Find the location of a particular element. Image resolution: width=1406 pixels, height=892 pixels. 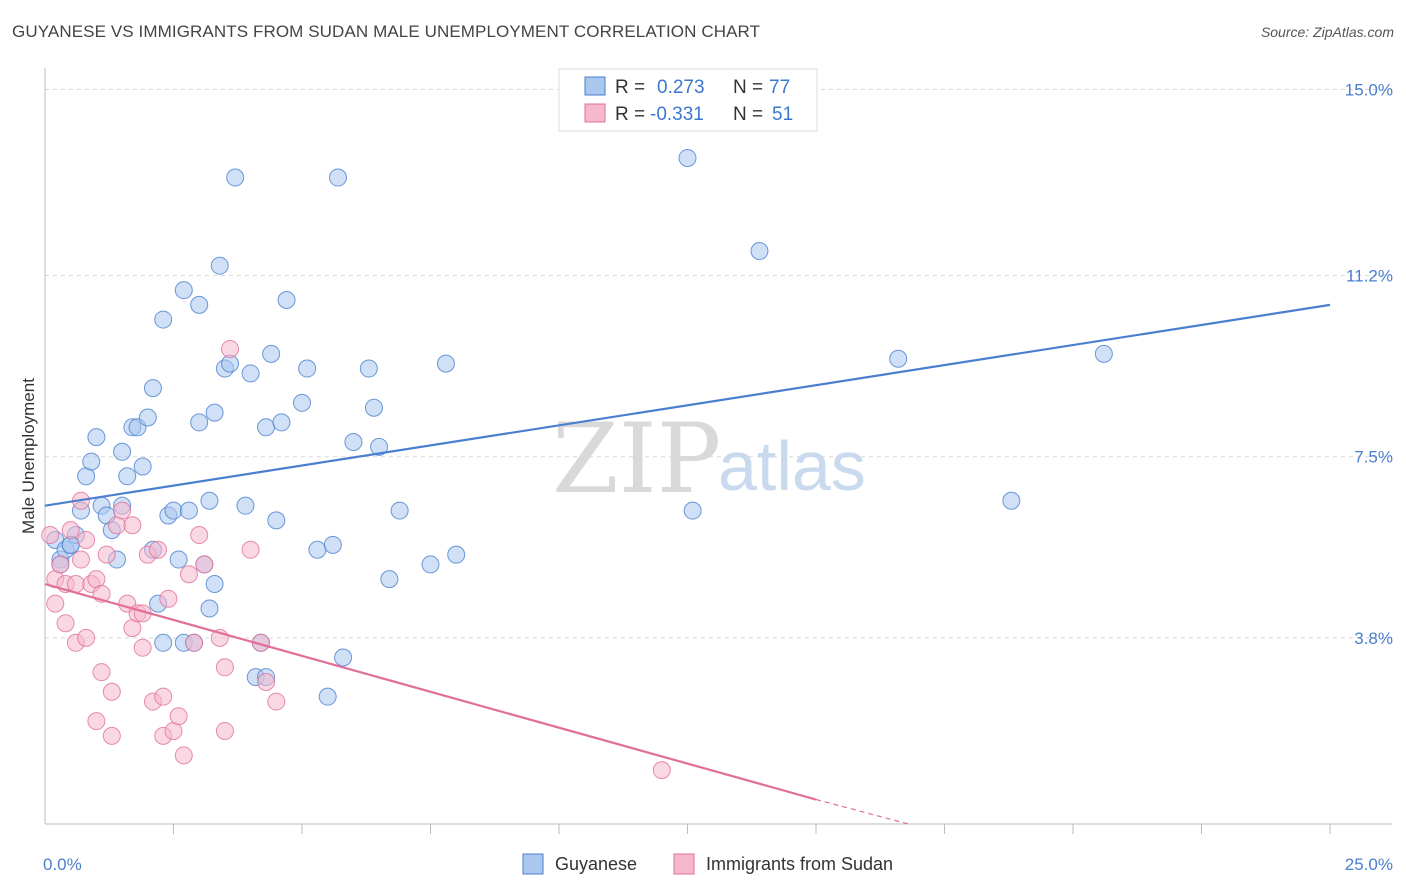

series-legend: Guyanese Immigrants from Sudan is located at coordinates (707, 864).